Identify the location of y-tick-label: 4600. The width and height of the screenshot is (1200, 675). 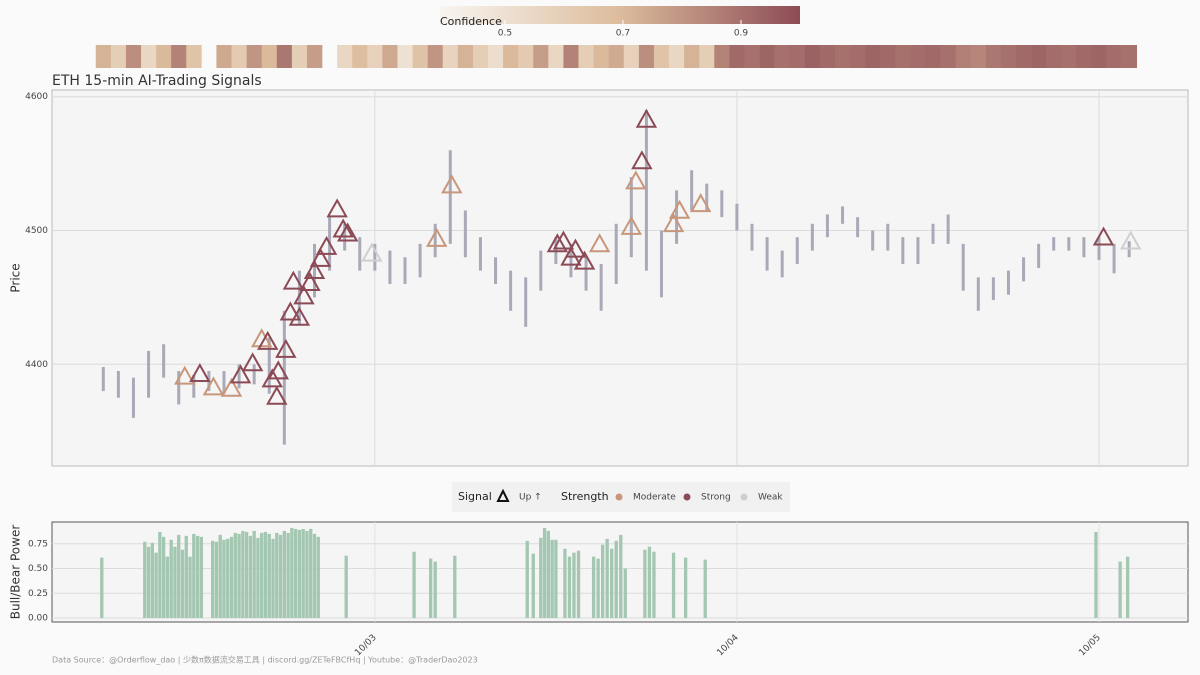
(36, 97).